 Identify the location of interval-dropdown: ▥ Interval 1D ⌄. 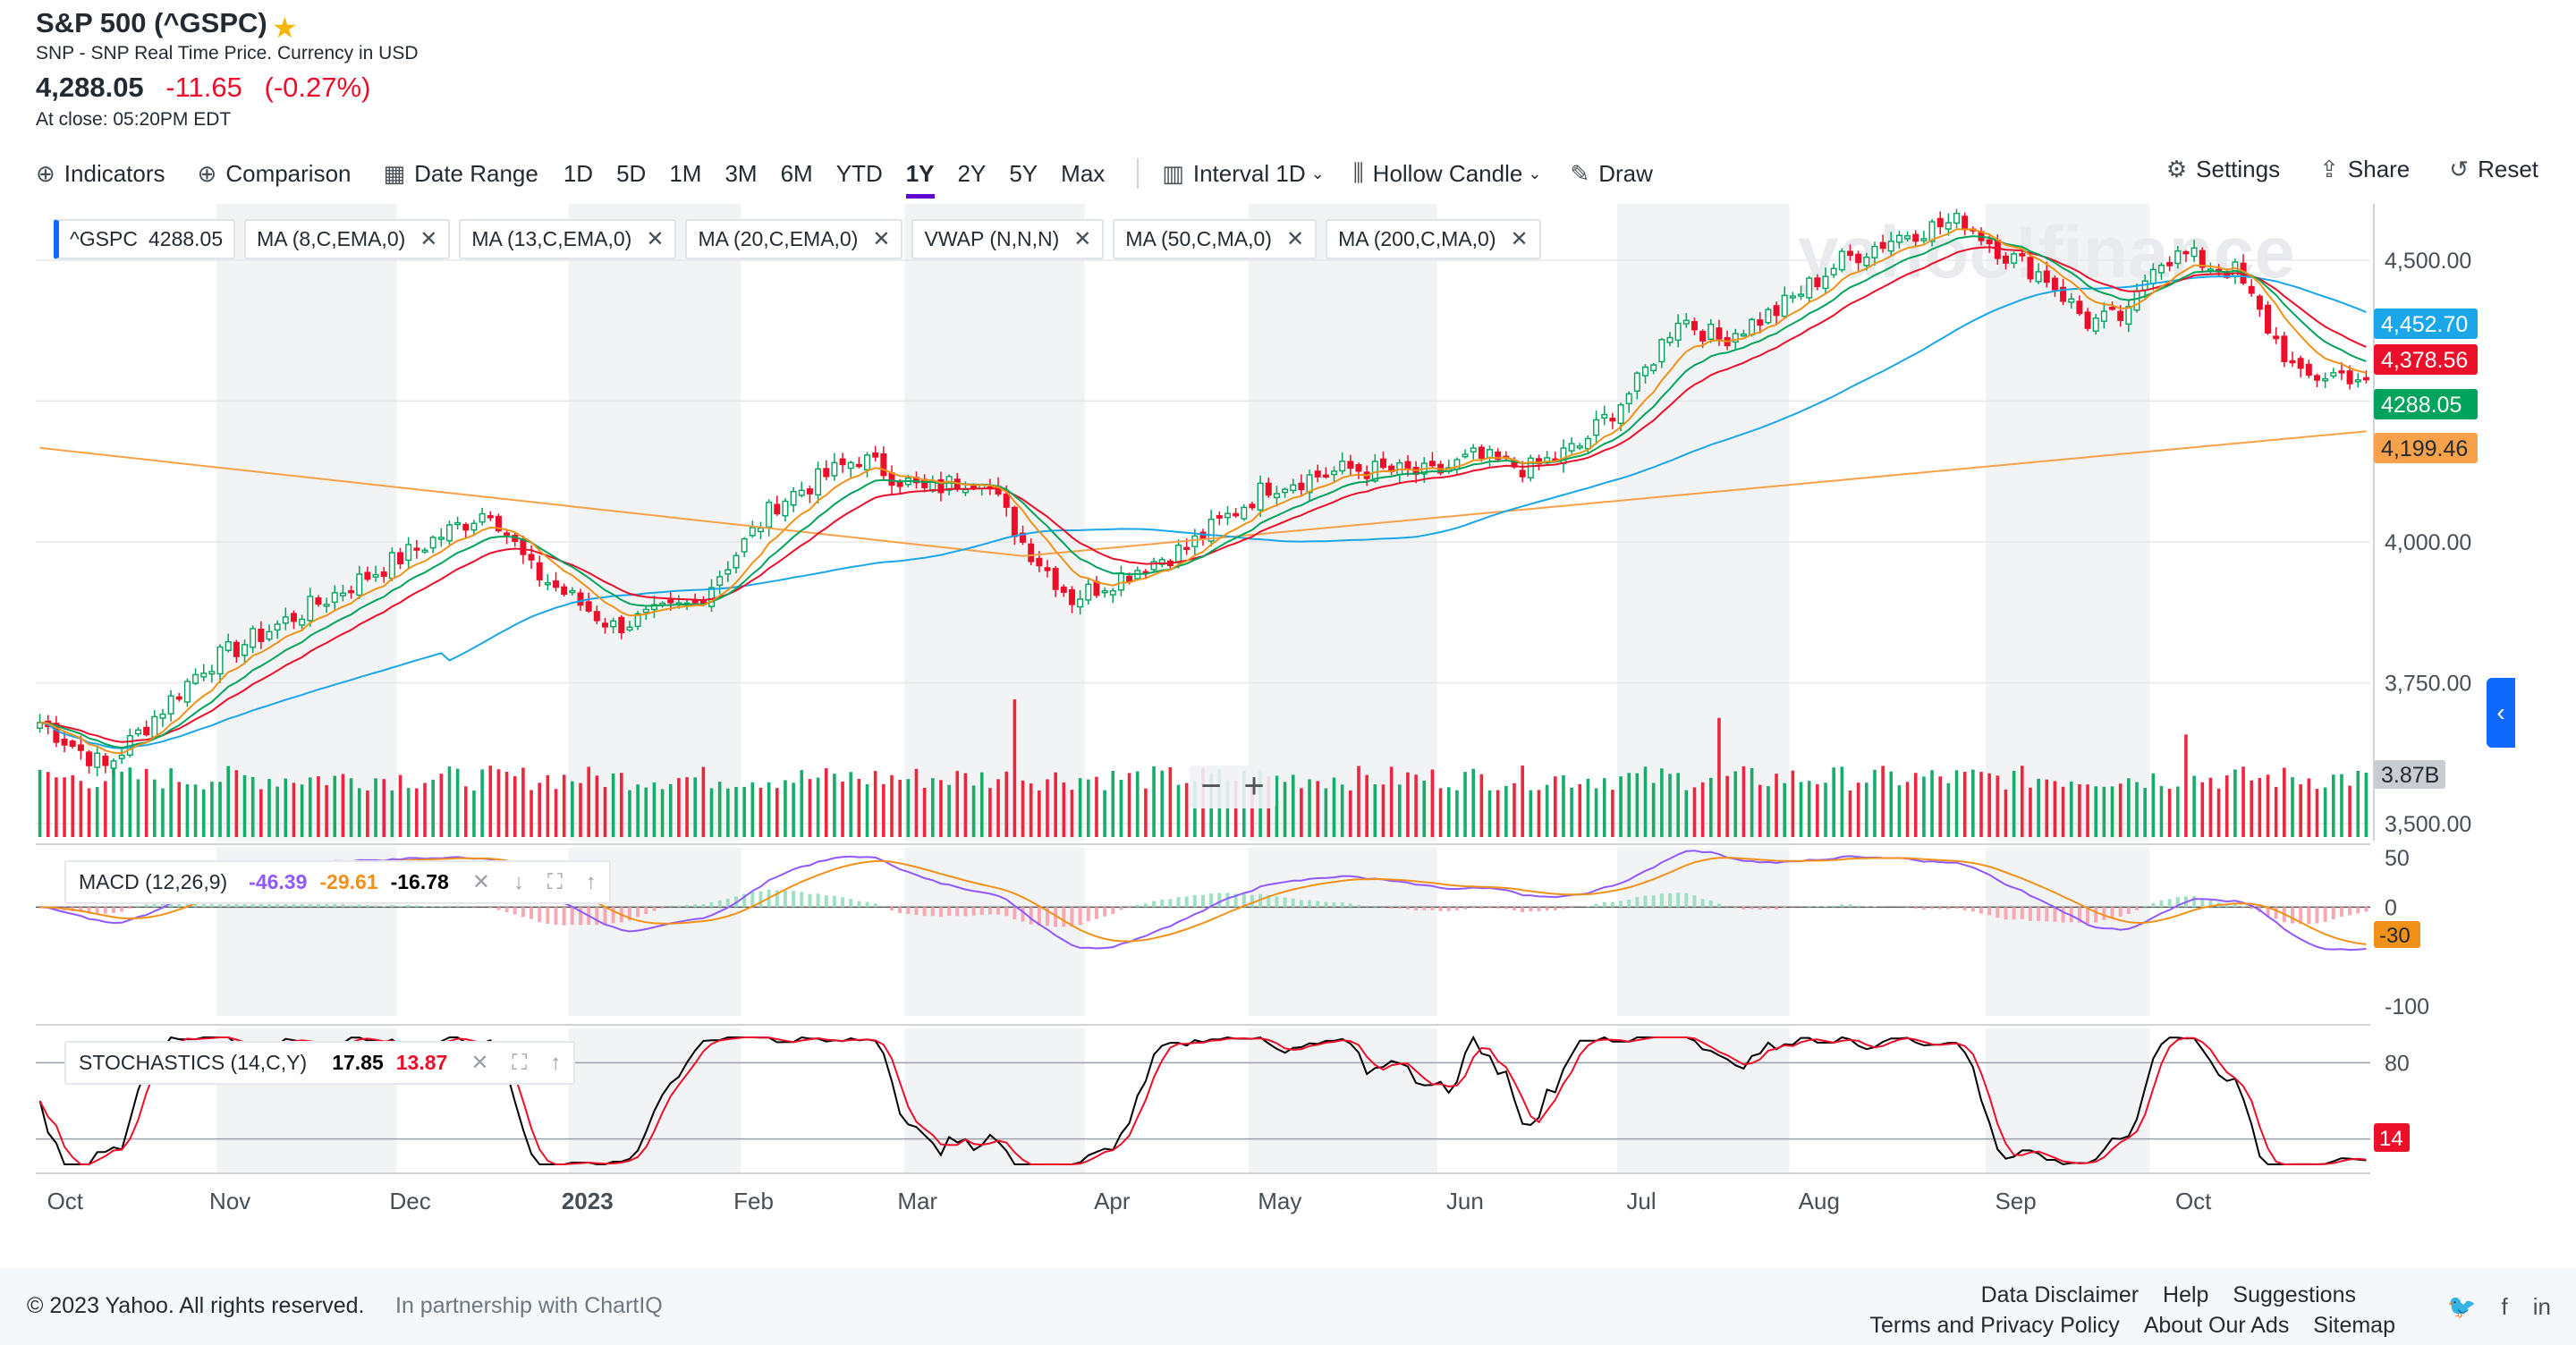
(1243, 174).